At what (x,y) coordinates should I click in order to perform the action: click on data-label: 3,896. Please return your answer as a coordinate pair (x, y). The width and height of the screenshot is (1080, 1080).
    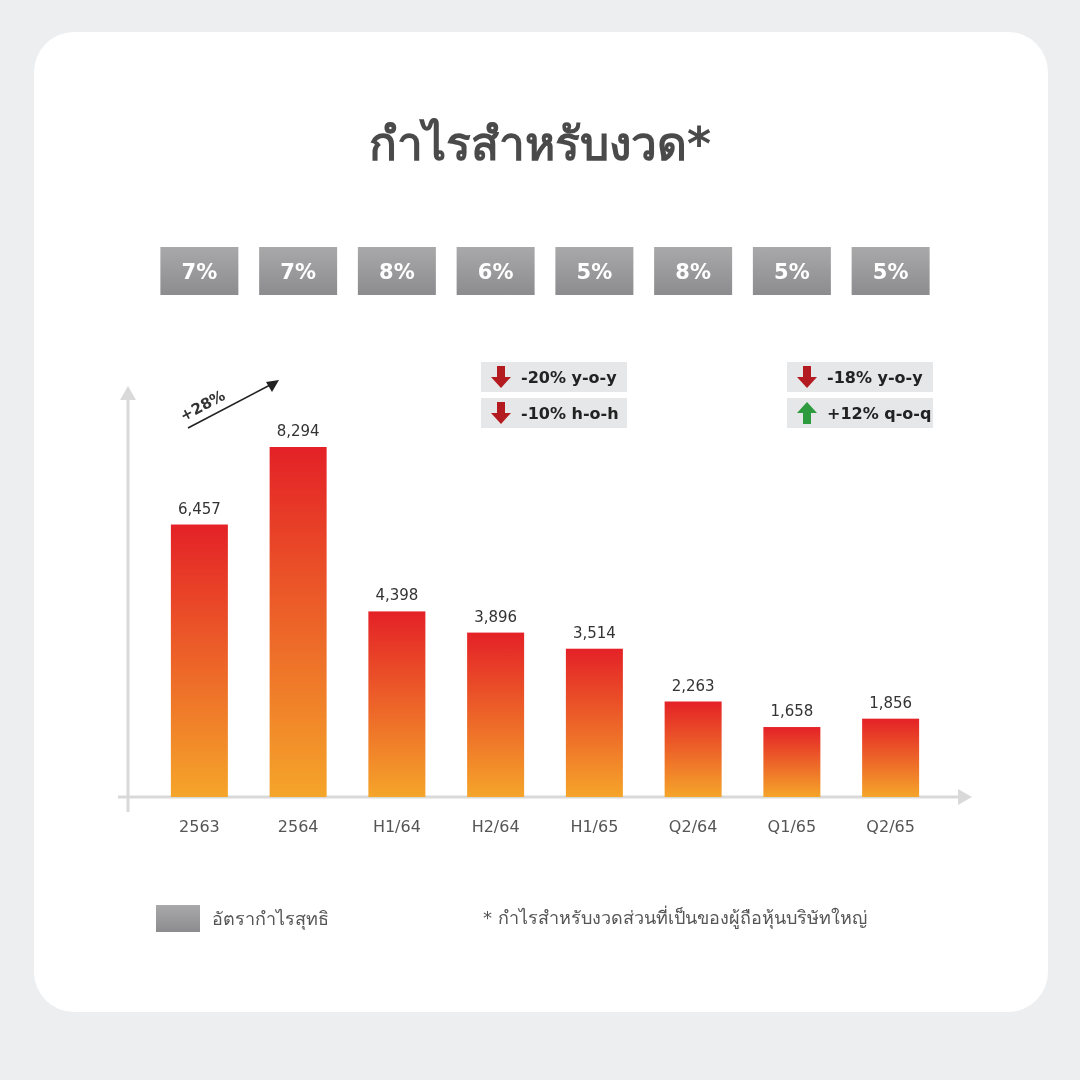
    Looking at the image, I should click on (496, 616).